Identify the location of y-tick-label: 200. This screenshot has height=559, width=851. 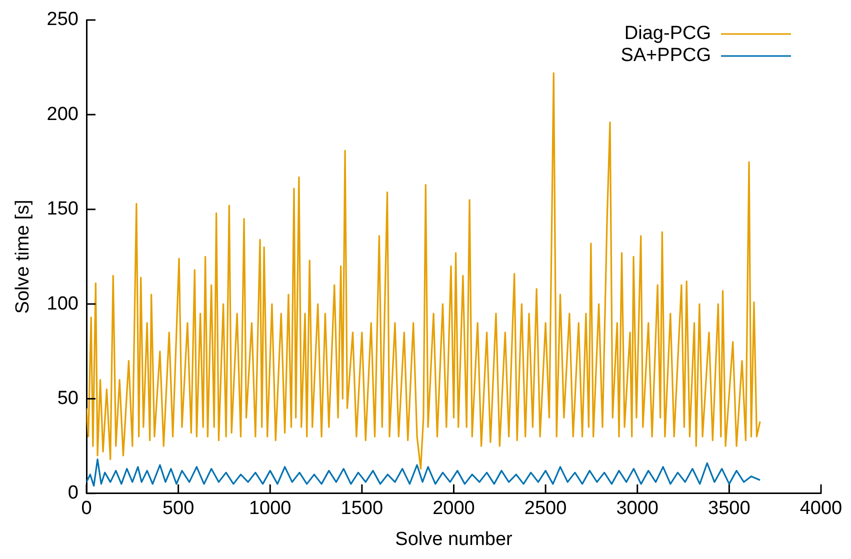
(62, 114).